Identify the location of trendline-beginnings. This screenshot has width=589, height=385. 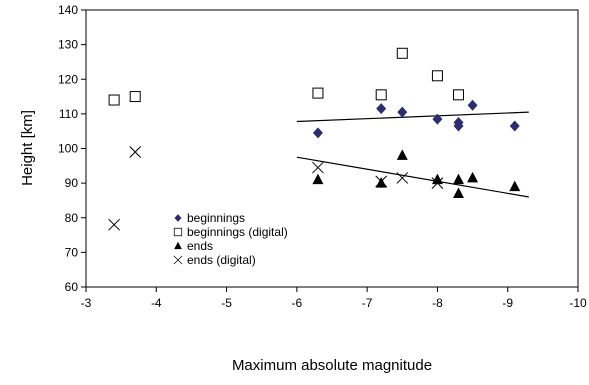
(412, 117).